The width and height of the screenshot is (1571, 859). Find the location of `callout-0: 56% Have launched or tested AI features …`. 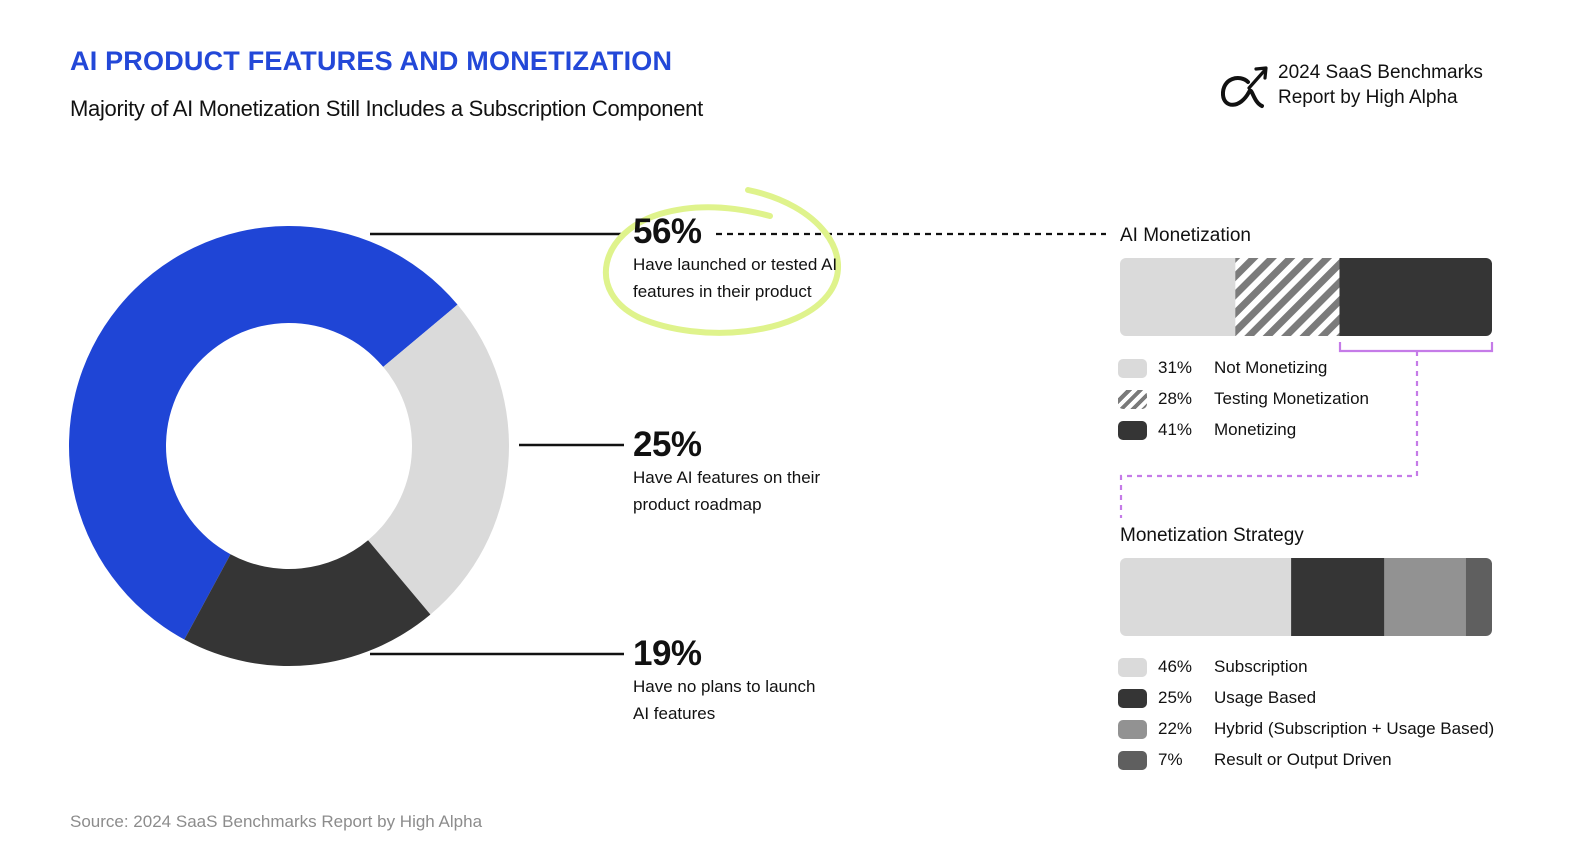

callout-0: 56% Have launched or tested AI features … is located at coordinates (735, 258).